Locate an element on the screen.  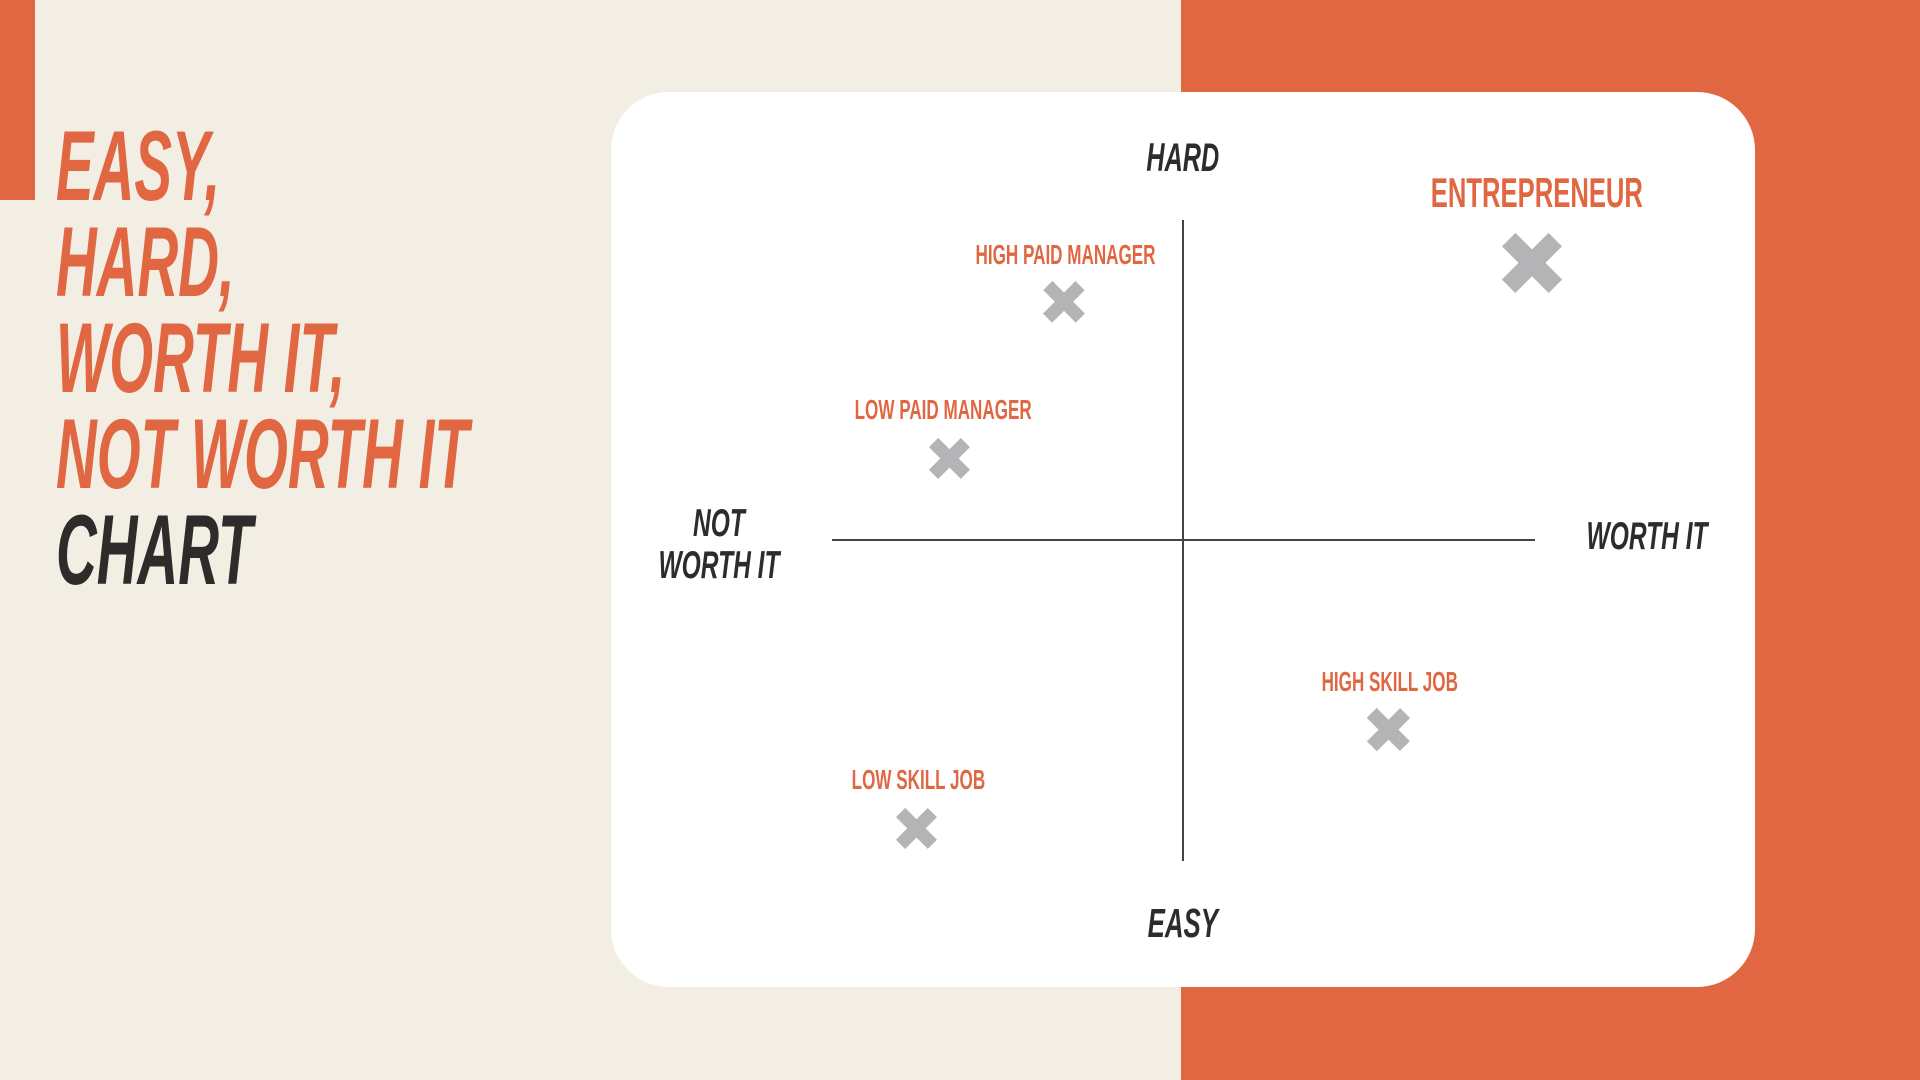
title-line: EASY, is located at coordinates (138, 165).